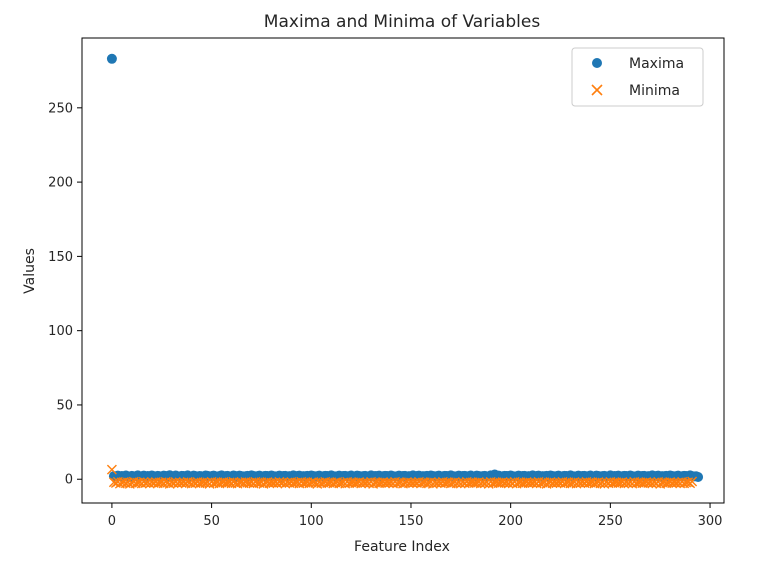  I want to click on x-tick-label: 150, so click(411, 521).